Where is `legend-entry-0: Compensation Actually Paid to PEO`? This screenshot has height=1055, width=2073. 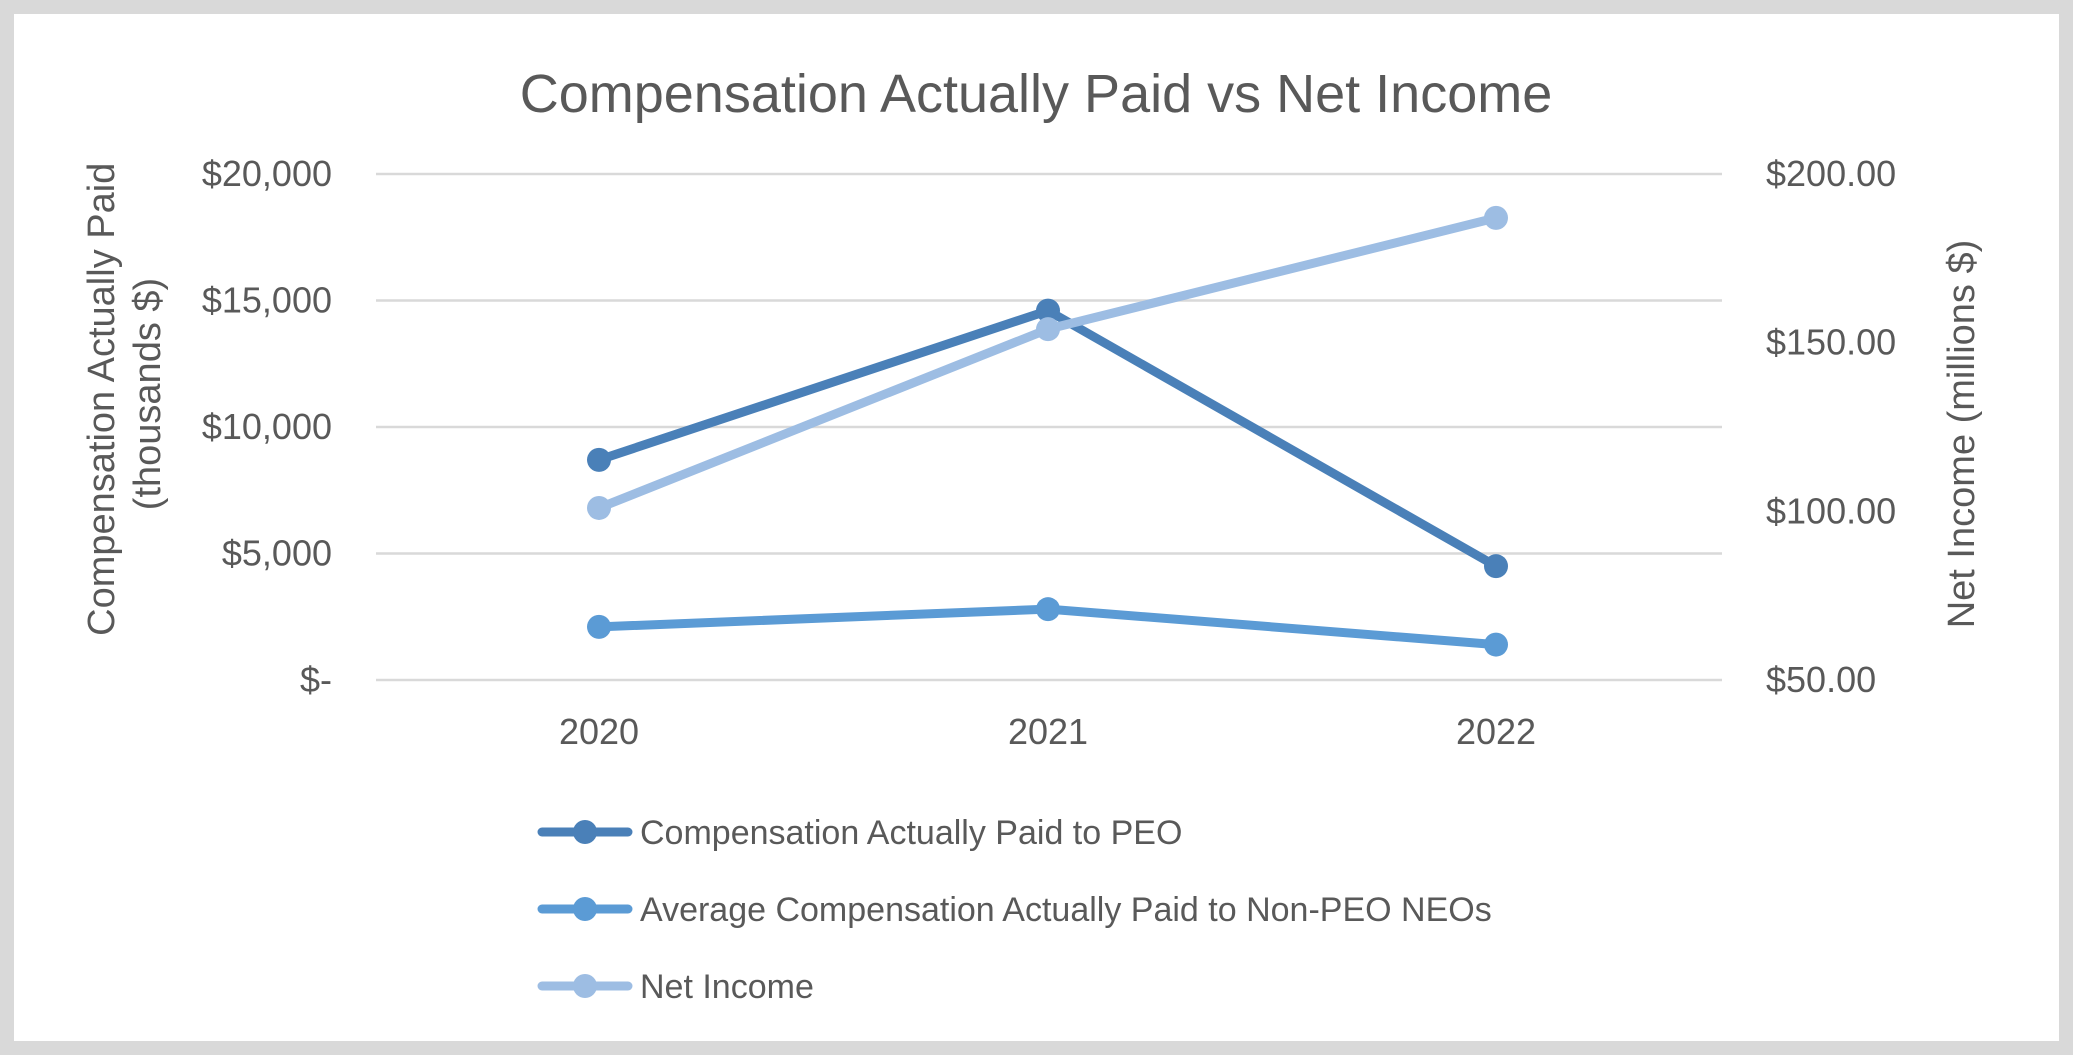 legend-entry-0: Compensation Actually Paid to PEO is located at coordinates (859, 833).